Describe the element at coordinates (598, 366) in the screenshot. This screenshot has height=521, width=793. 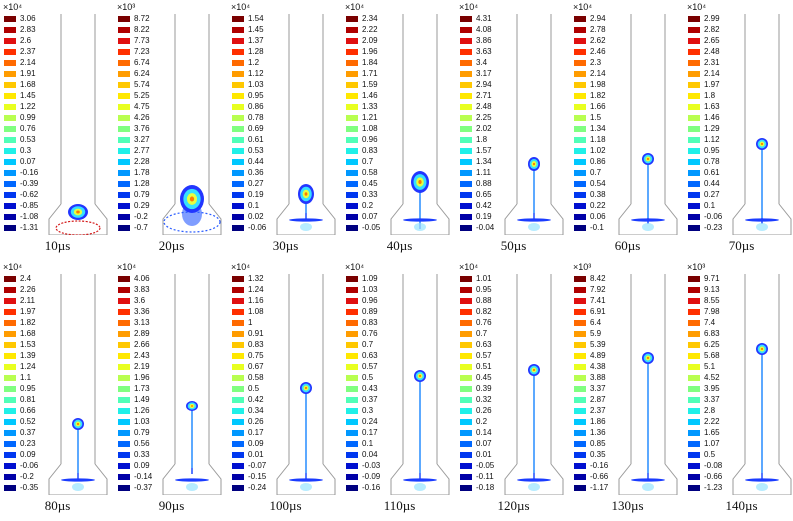
I see `colorbar-tick-label: 4.38` at that location.